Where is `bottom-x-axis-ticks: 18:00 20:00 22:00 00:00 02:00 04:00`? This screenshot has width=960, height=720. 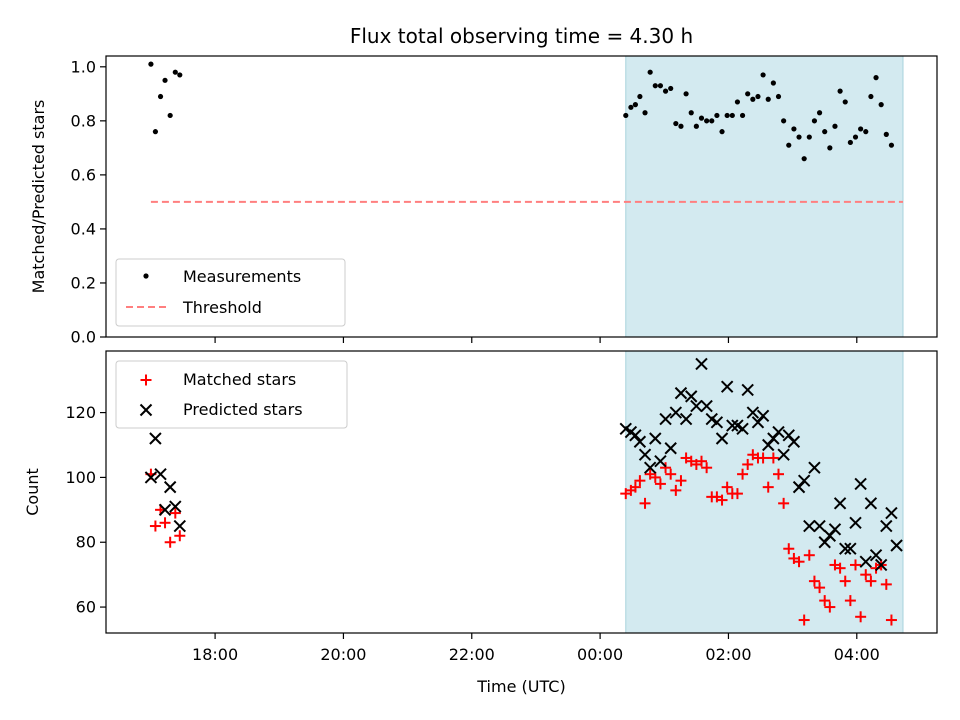 bottom-x-axis-ticks: 18:00 20:00 22:00 00:00 02:00 04:00 is located at coordinates (536, 648).